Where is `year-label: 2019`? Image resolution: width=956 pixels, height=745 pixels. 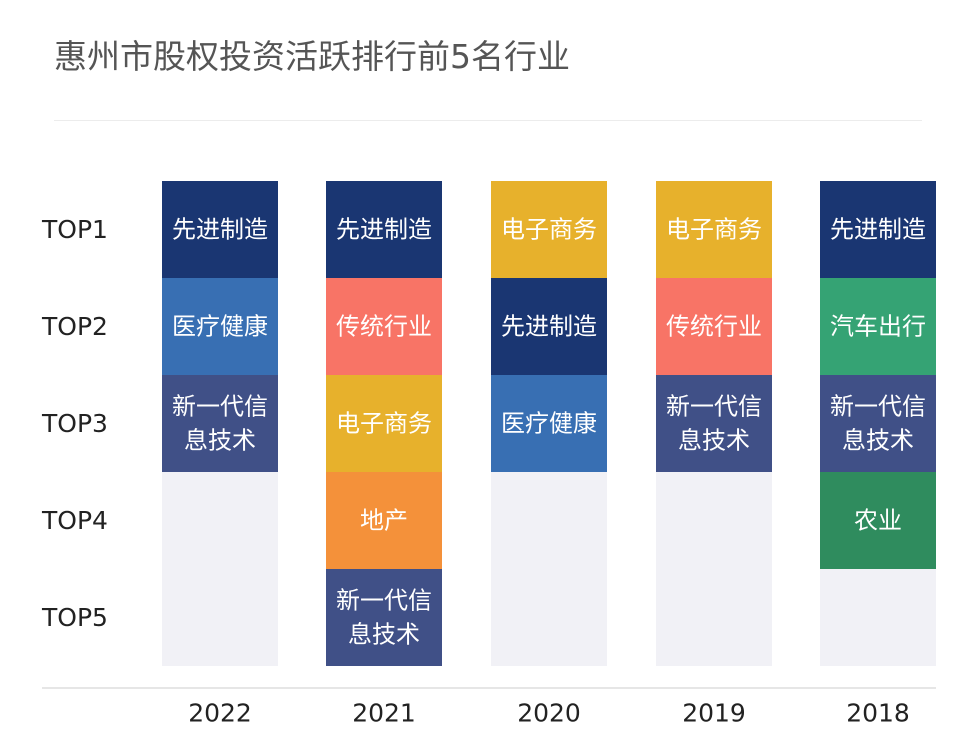
year-label: 2019 is located at coordinates (714, 713).